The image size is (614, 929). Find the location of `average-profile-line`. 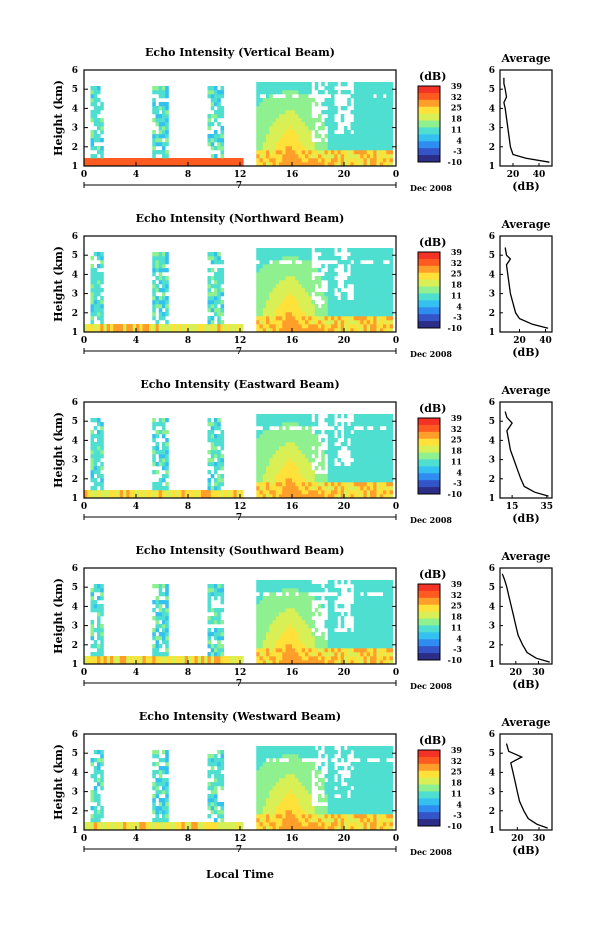

average-profile-line is located at coordinates (526, 454).